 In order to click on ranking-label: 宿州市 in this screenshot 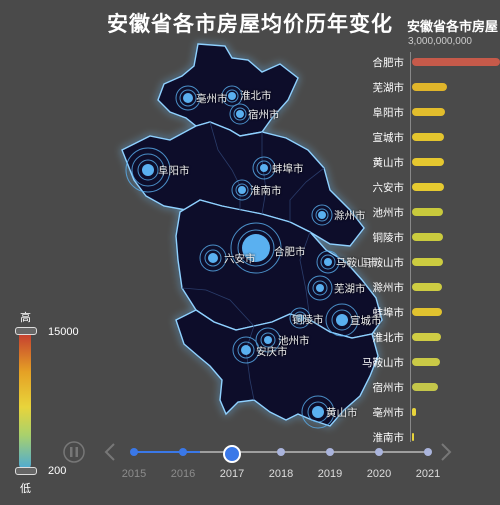, I will do `click(388, 388)`.